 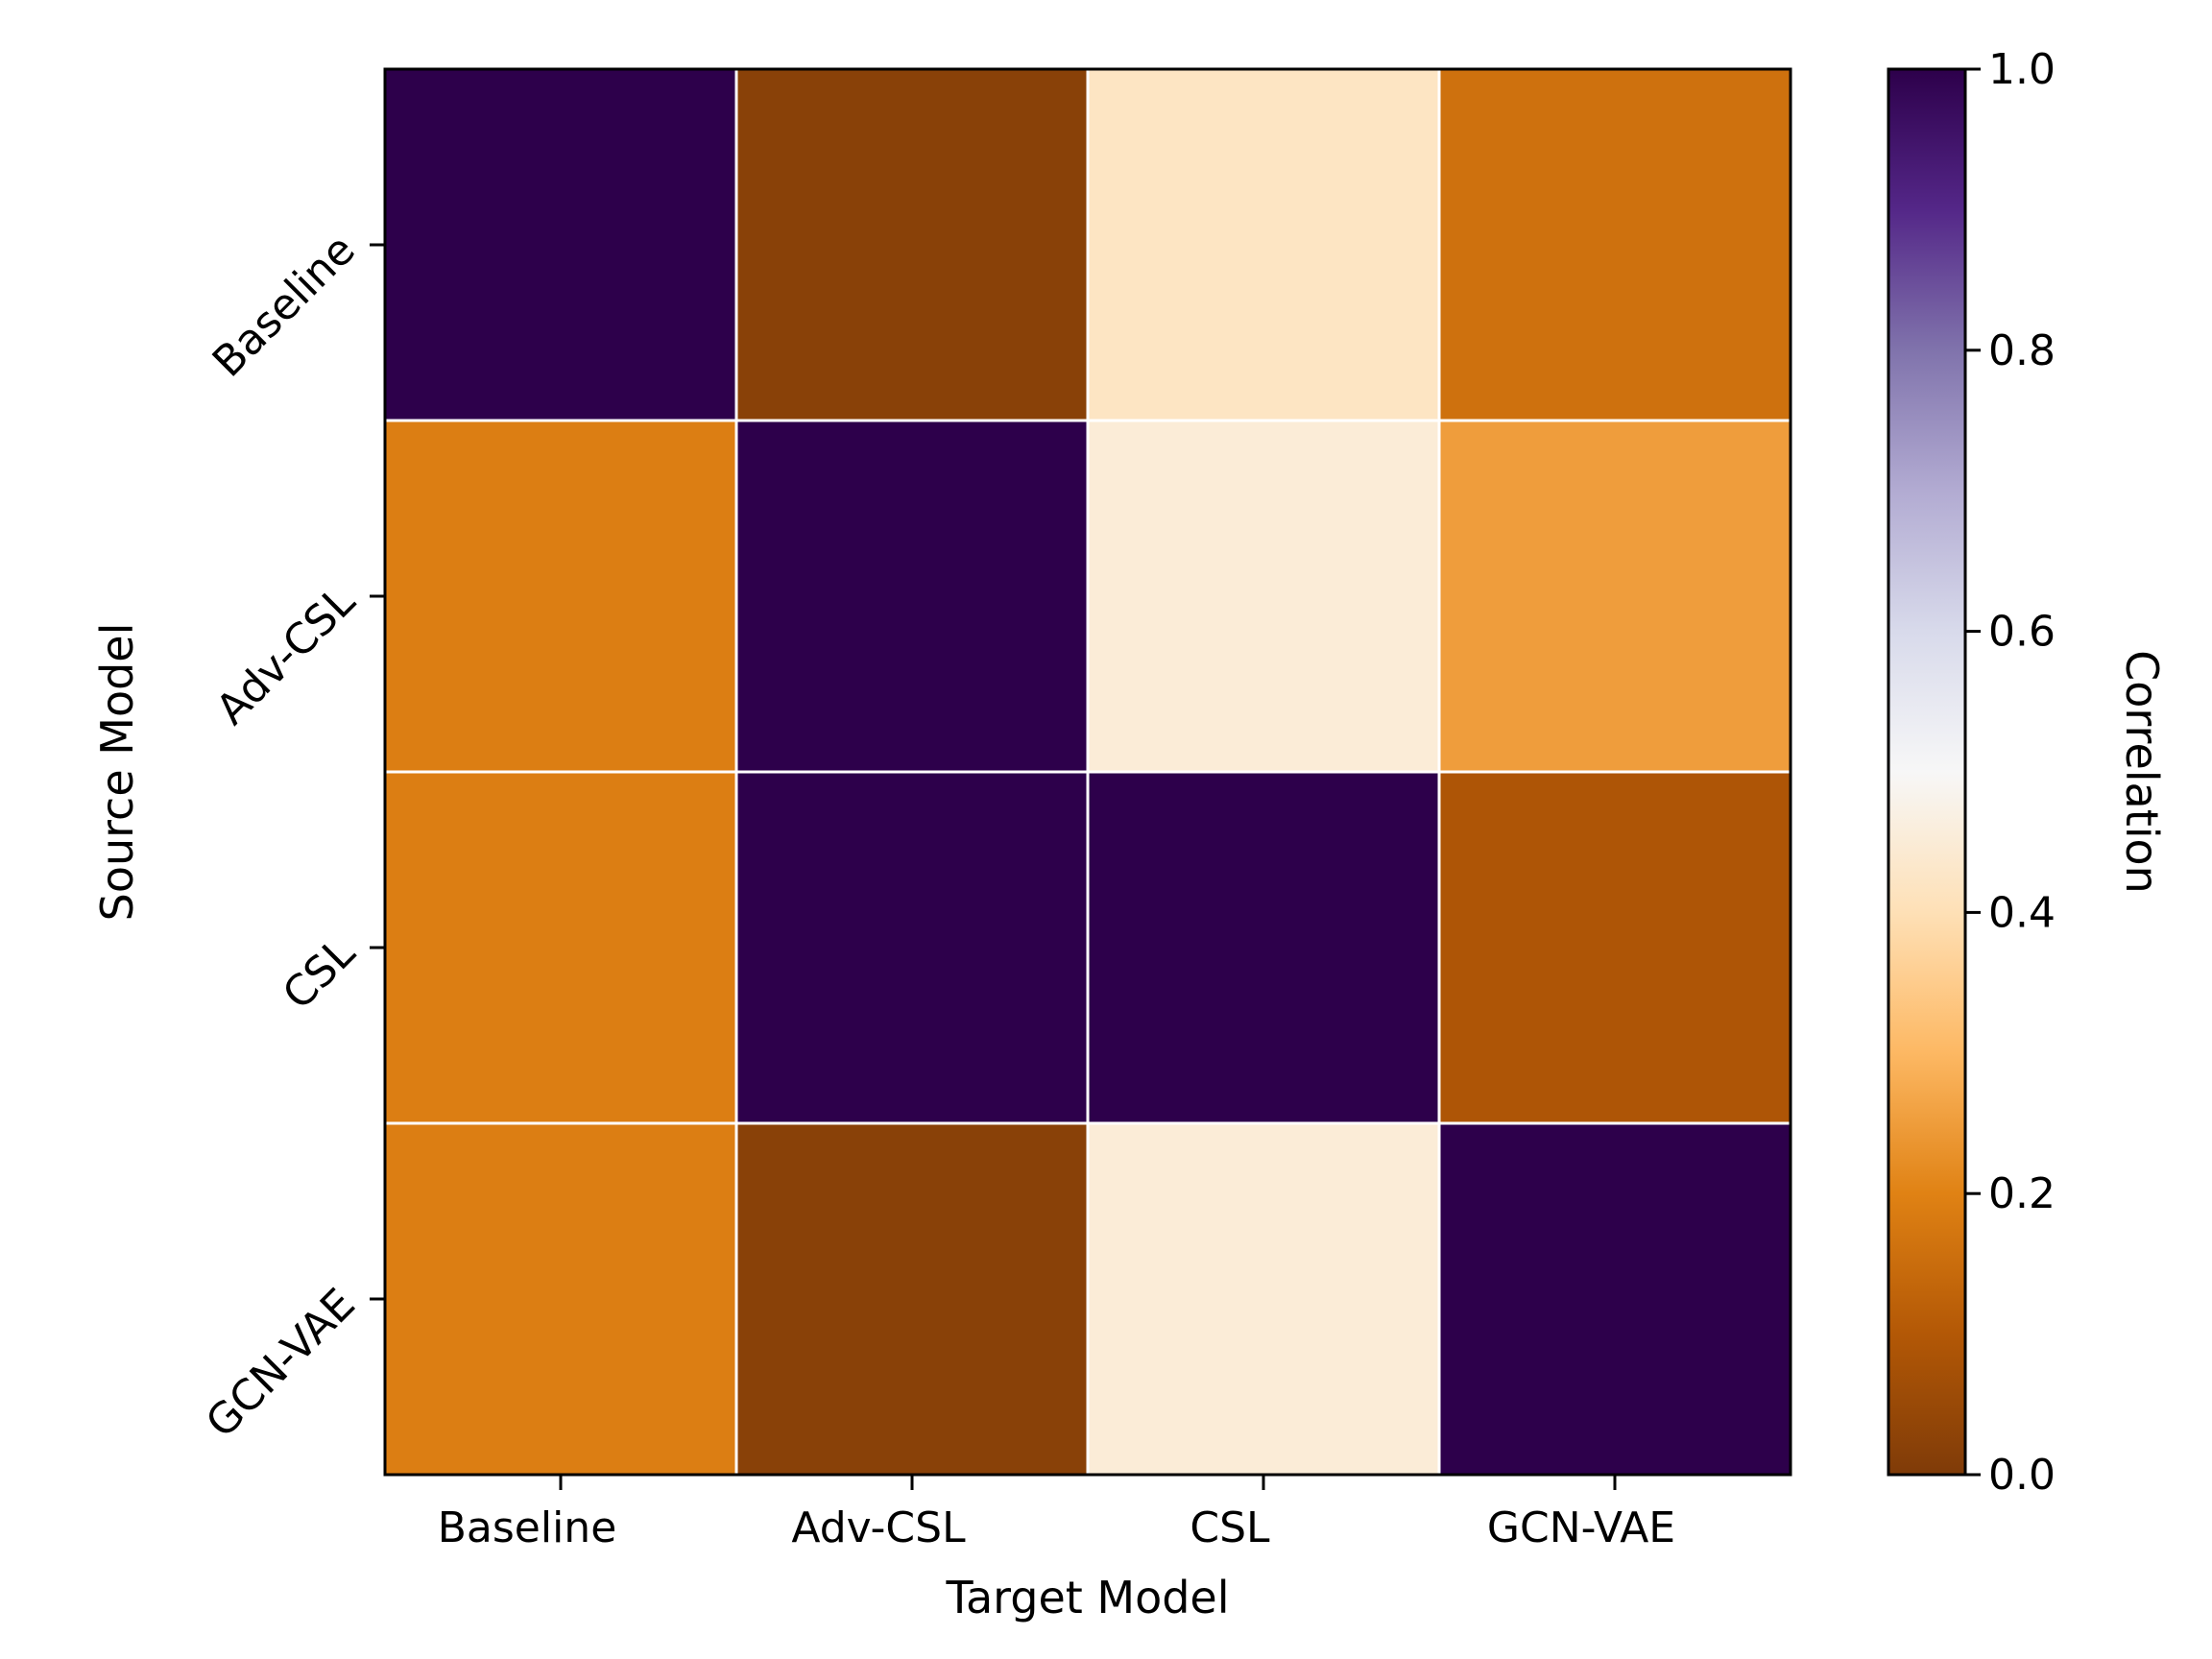 I want to click on y-tick-label: Baseline, so click(x=284, y=306).